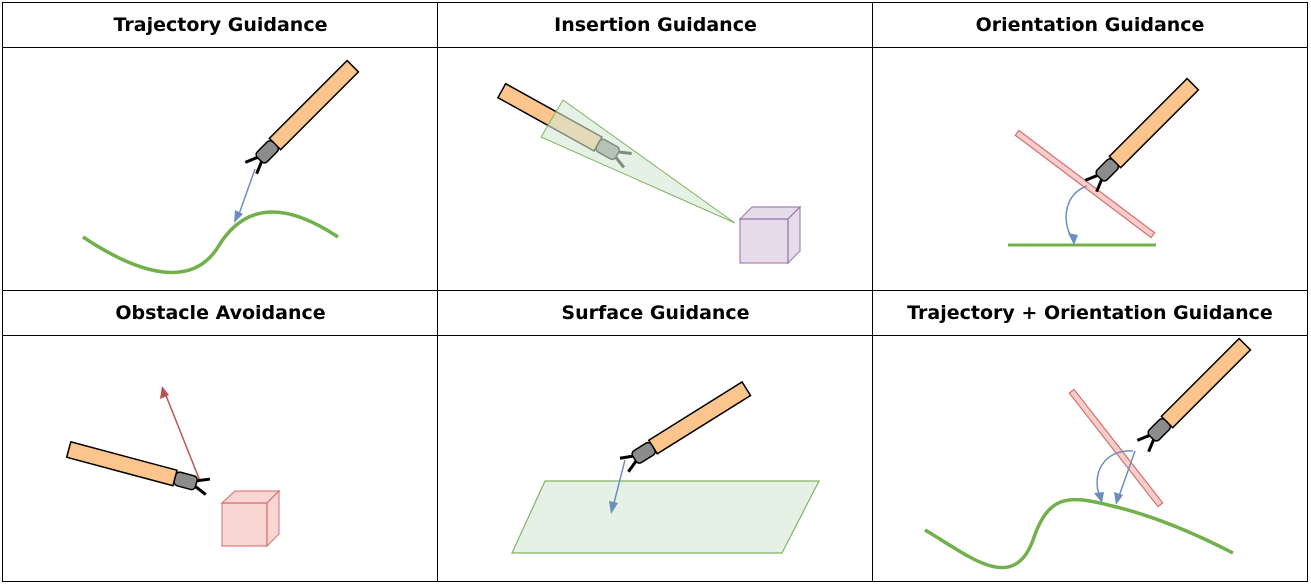 The image size is (1311, 584). What do you see at coordinates (770, 235) in the screenshot?
I see `target-cube` at bounding box center [770, 235].